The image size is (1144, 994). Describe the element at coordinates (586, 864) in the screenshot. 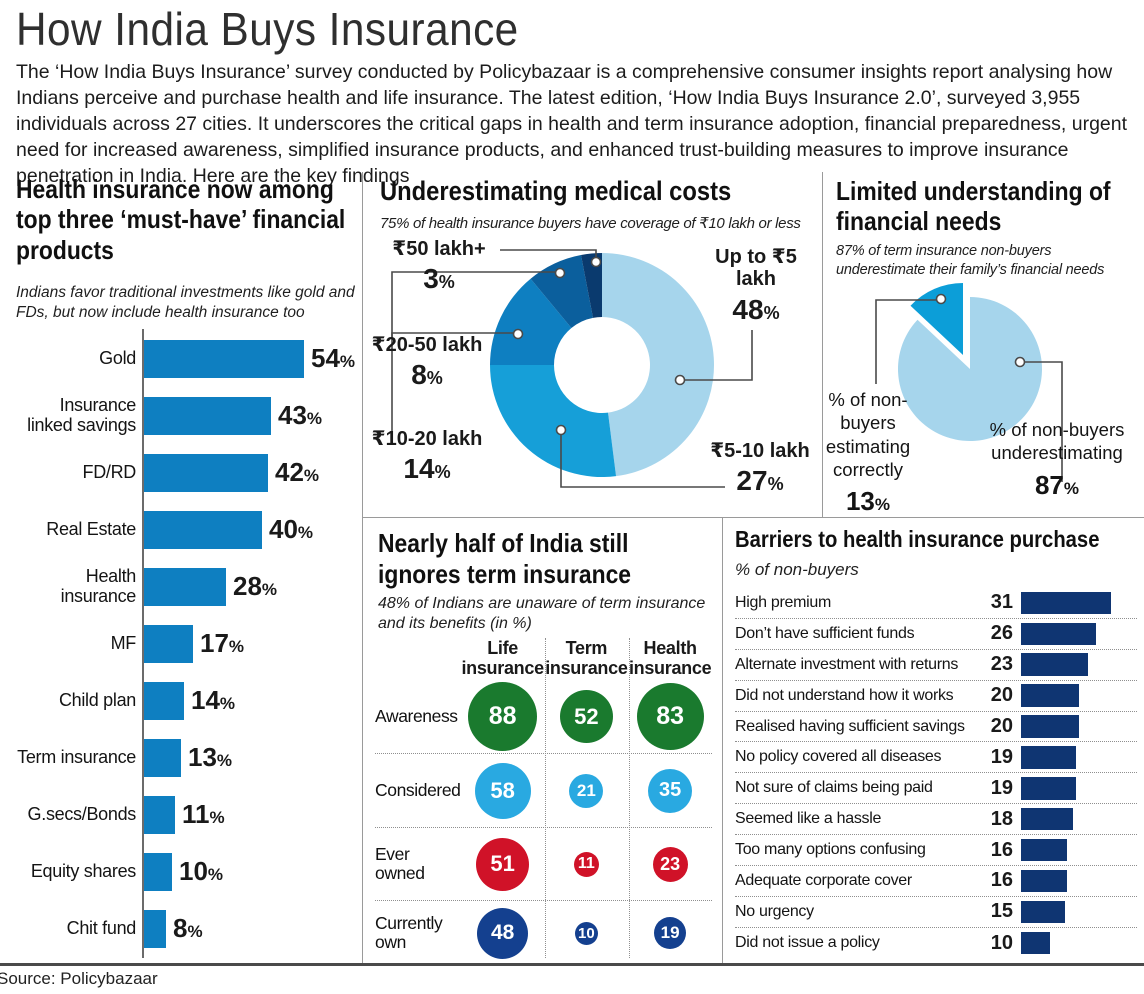

I see `value-circle: 11` at that location.